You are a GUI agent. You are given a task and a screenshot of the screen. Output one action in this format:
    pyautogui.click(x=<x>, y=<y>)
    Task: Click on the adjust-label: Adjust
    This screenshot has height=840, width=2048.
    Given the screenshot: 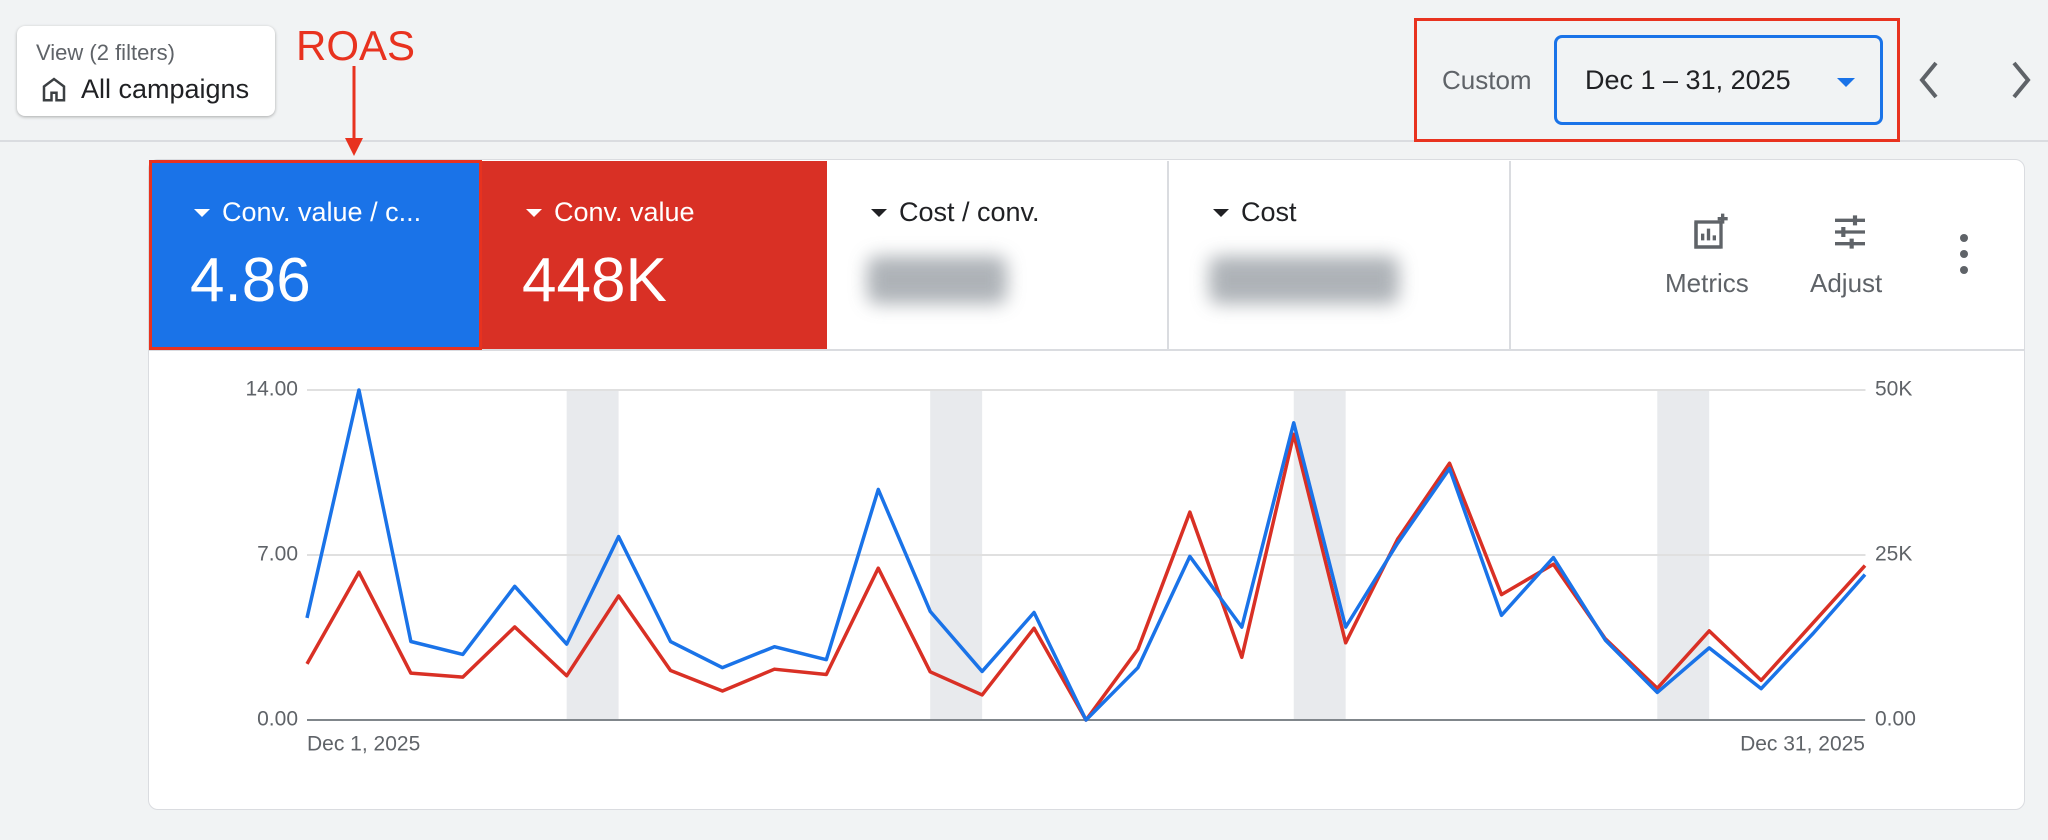 What is the action you would take?
    pyautogui.click(x=1846, y=283)
    